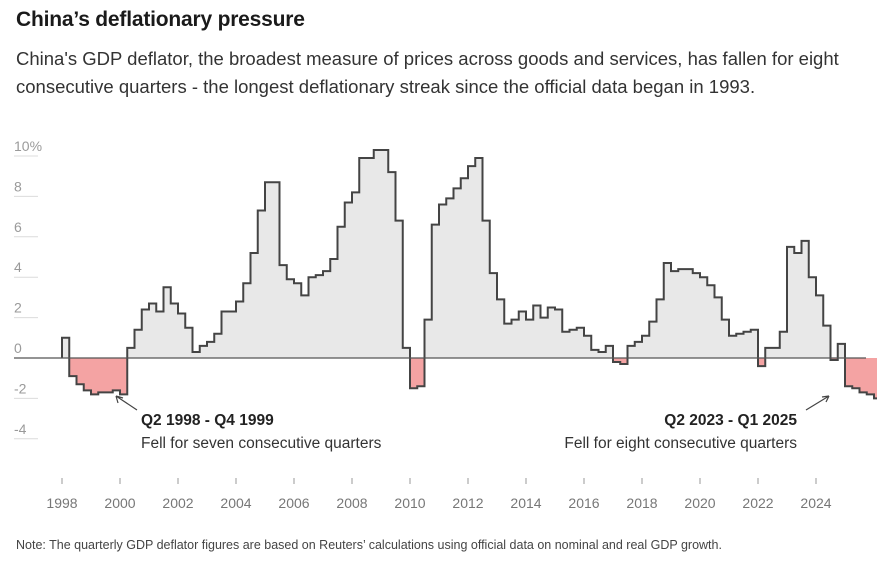 This screenshot has width=877, height=577. Describe the element at coordinates (119, 503) in the screenshot. I see `x-tick-label: 2000` at that location.